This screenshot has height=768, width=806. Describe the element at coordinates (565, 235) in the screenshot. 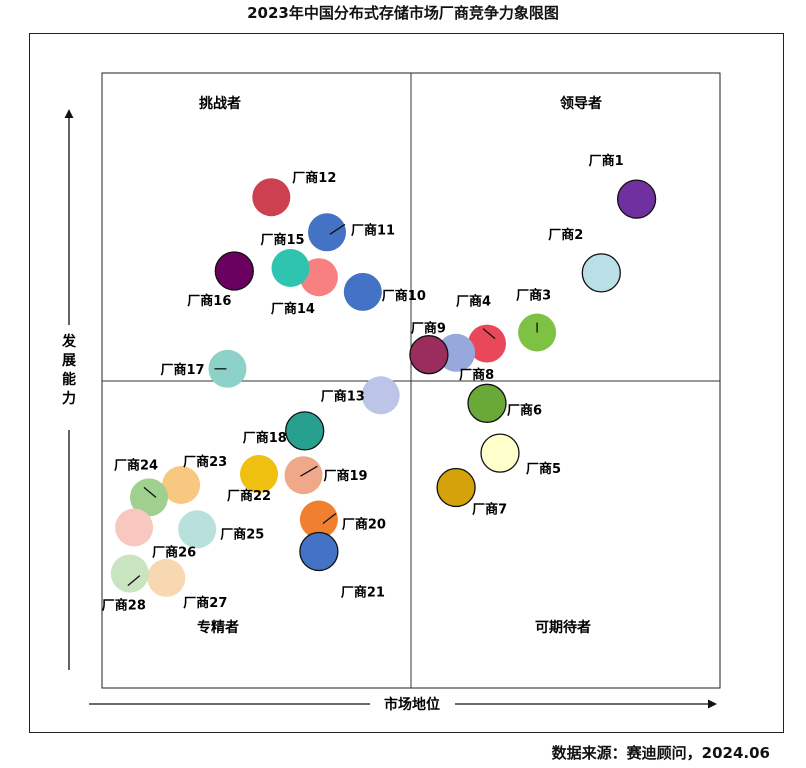

I see `data-point-label: 厂商2` at that location.